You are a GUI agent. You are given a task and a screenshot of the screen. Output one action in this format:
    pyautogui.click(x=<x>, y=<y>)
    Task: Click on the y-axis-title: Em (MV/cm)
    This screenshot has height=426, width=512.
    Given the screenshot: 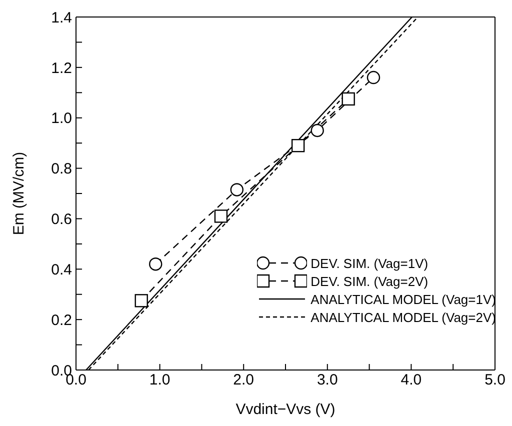 What is the action you would take?
    pyautogui.click(x=19, y=194)
    